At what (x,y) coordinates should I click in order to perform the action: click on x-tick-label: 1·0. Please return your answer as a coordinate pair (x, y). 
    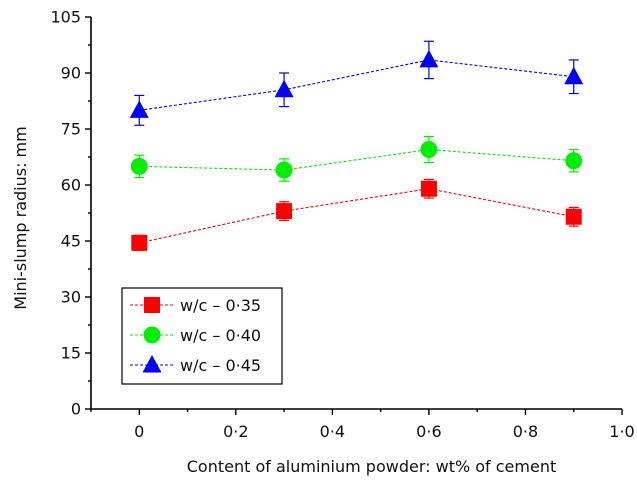
    Looking at the image, I should click on (621, 431).